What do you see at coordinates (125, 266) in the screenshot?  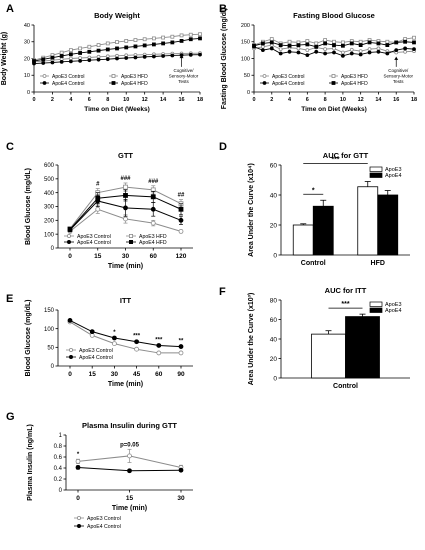 I see `x-axis-title: Time (min)` at bounding box center [125, 266].